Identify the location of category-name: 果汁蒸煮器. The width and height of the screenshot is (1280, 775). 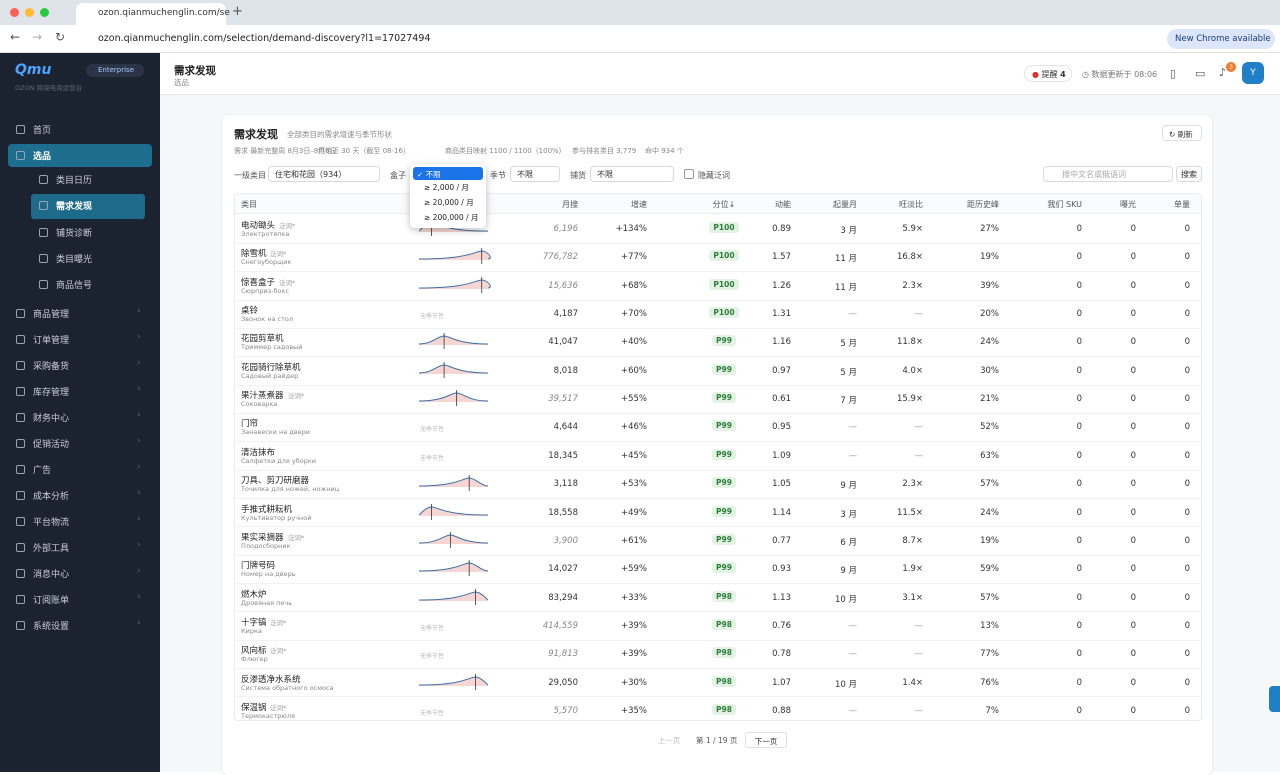
(262, 396).